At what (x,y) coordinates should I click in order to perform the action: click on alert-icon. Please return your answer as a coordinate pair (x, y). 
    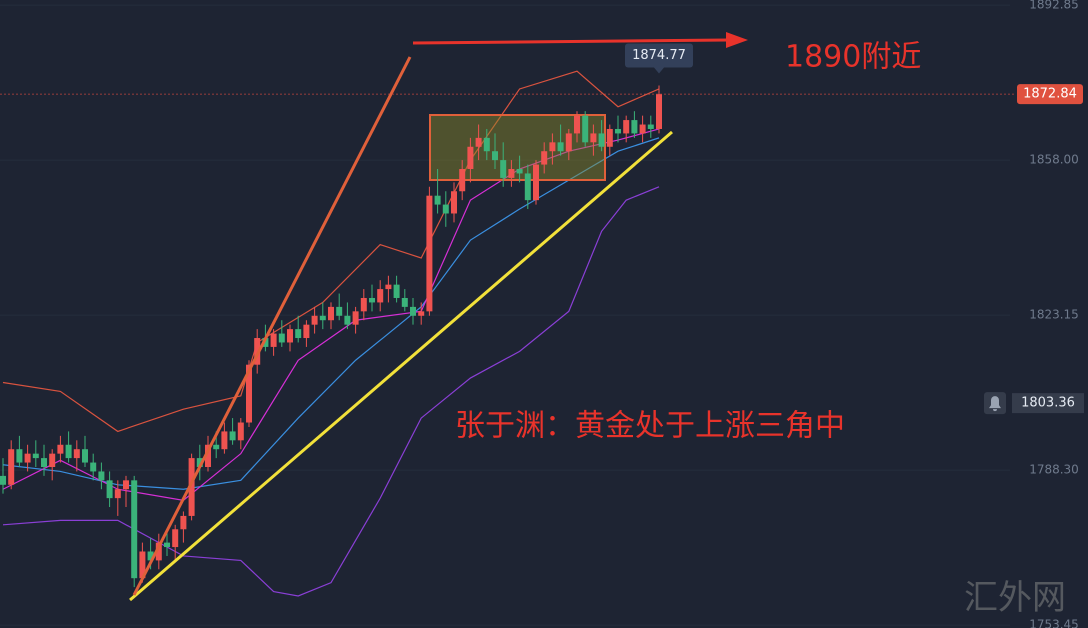
    Looking at the image, I should click on (995, 404).